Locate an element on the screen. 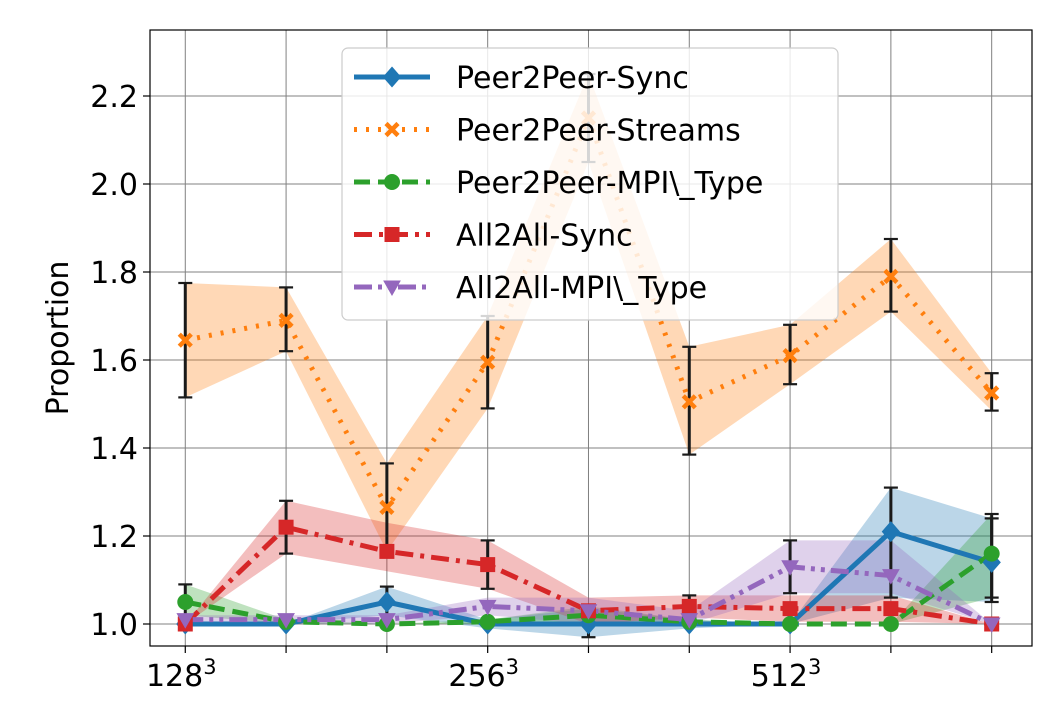  legend-label: All2All-MPI\_Type is located at coordinates (581, 288).